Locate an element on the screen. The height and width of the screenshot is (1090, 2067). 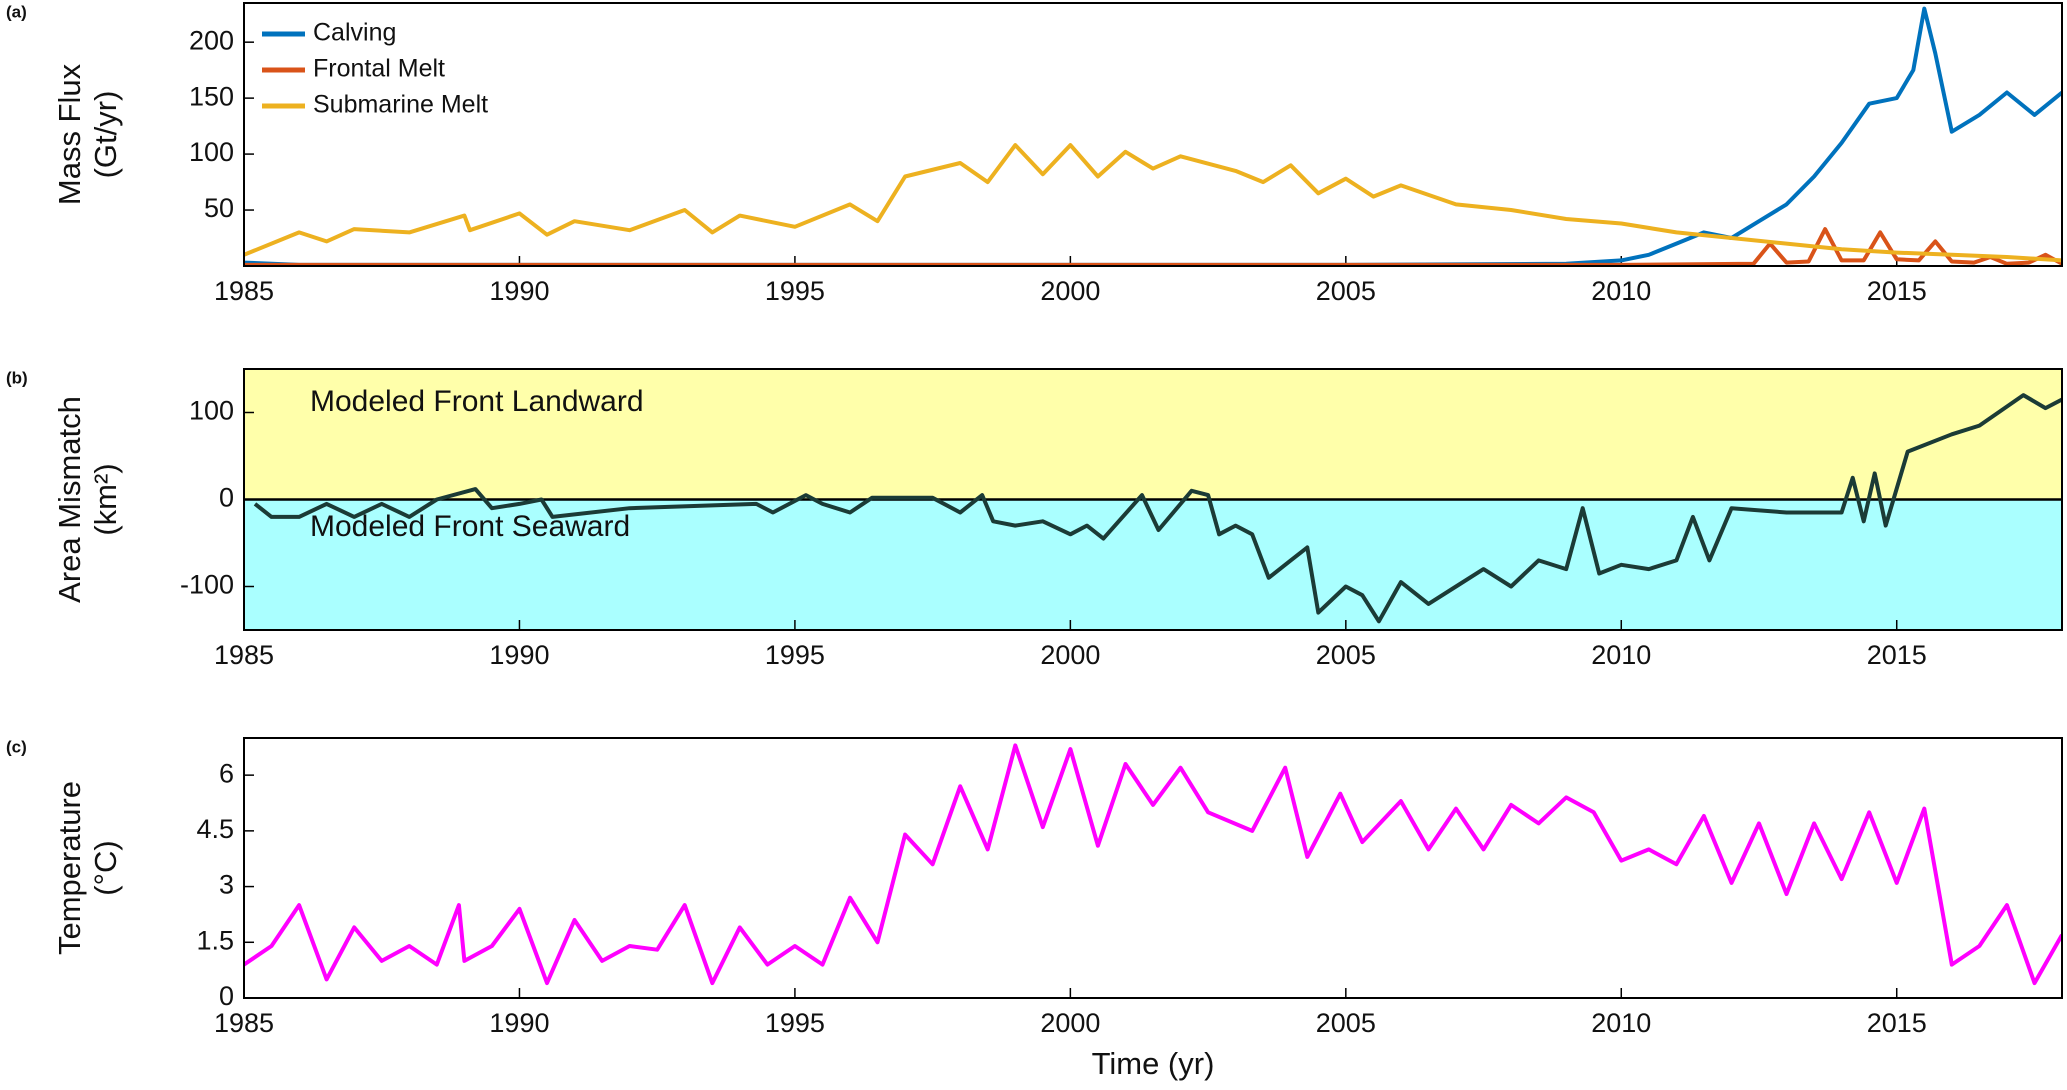
y-tick-label: 150 is located at coordinates (211, 96).